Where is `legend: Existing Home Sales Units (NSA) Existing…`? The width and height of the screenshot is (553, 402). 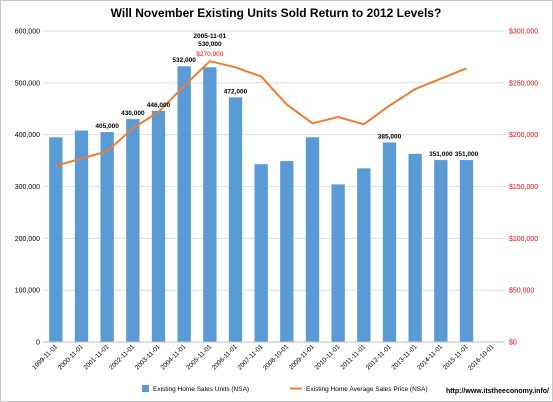
legend: Existing Home Sales Units (NSA) Existing… is located at coordinates (285, 389).